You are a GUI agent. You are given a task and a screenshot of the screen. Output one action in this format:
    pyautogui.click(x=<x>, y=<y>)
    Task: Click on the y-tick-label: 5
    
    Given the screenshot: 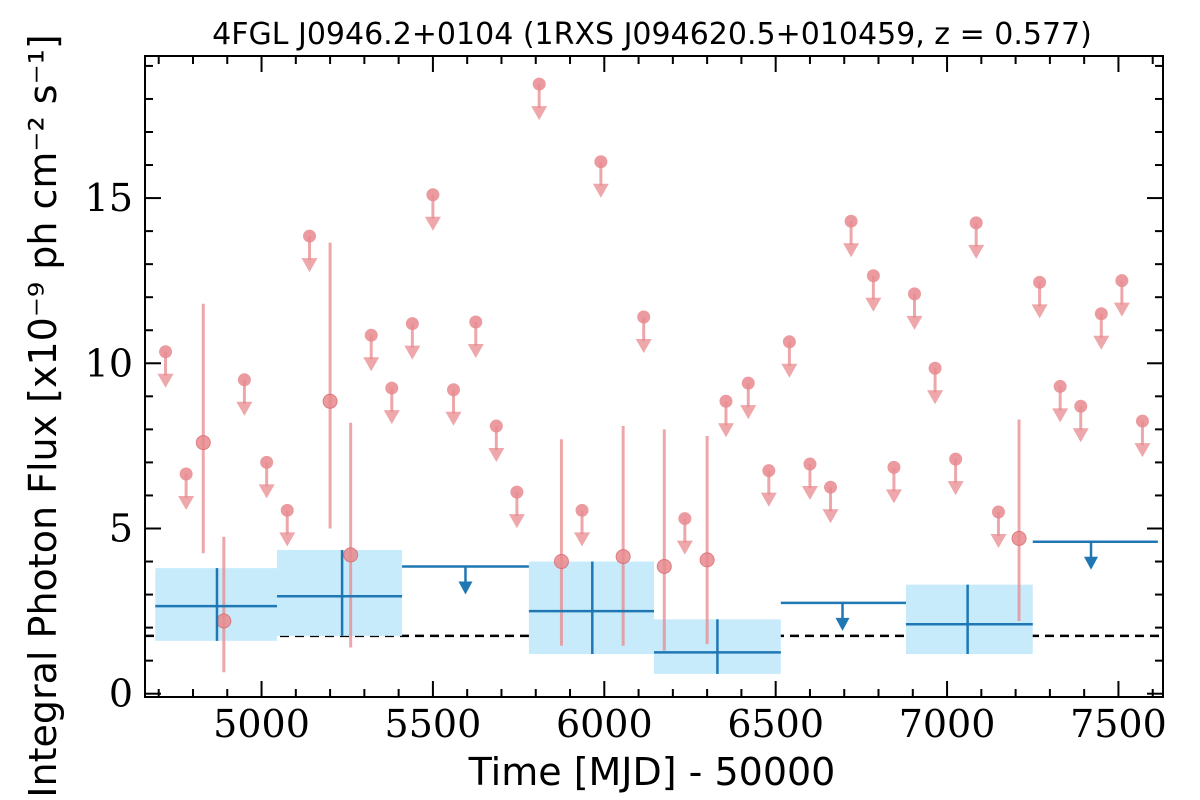 What is the action you would take?
    pyautogui.click(x=121, y=528)
    